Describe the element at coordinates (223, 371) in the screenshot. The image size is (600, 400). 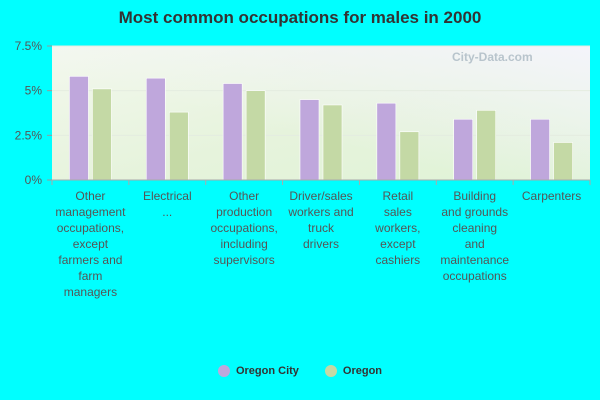
I see `legend-swatch-oregon-city` at that location.